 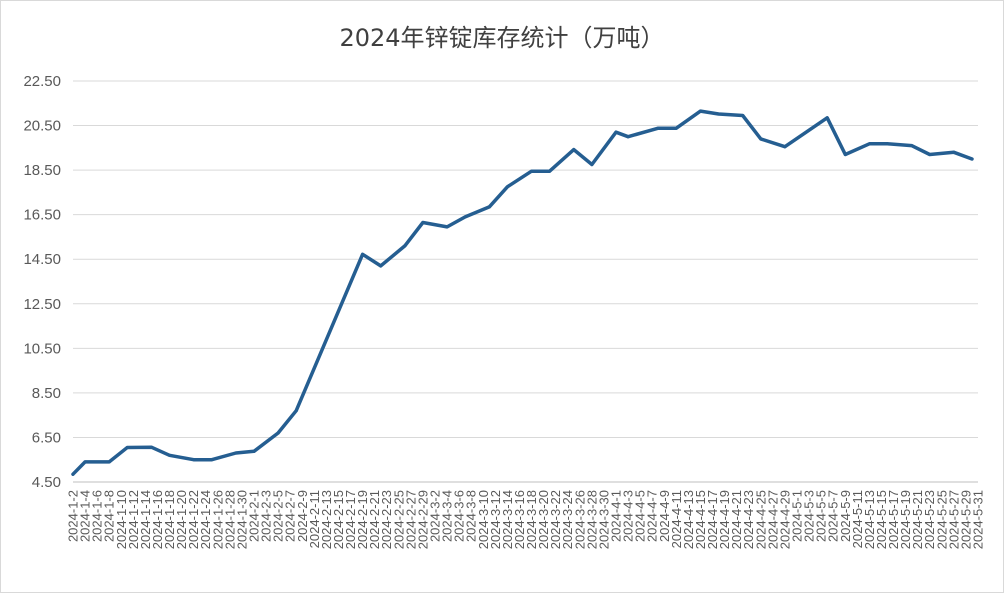 I want to click on x-tick-label: 2024-3-26, so click(x=579, y=519).